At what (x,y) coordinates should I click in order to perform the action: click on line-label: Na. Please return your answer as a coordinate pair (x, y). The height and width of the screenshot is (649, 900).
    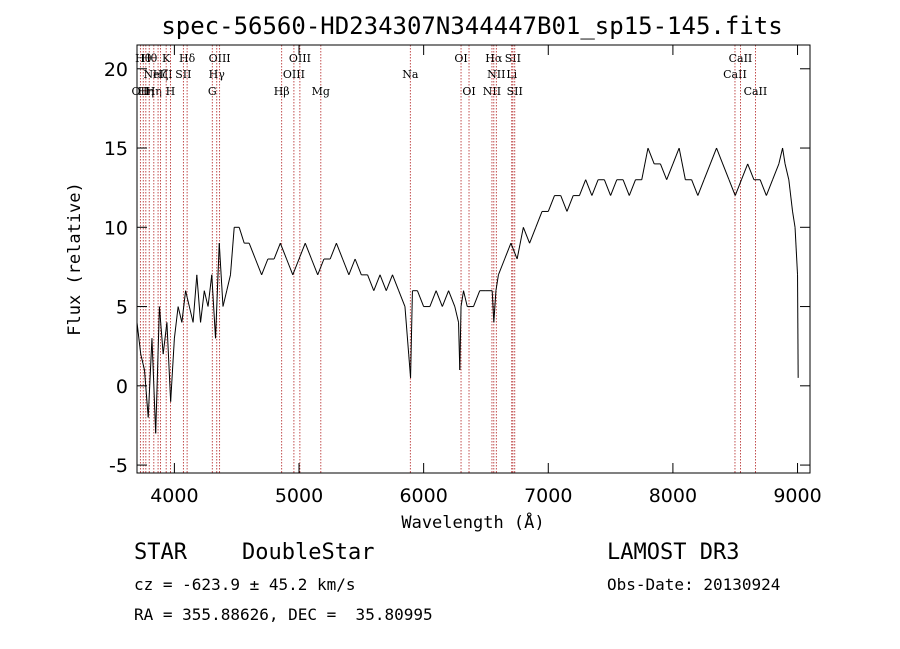
    Looking at the image, I should click on (410, 74).